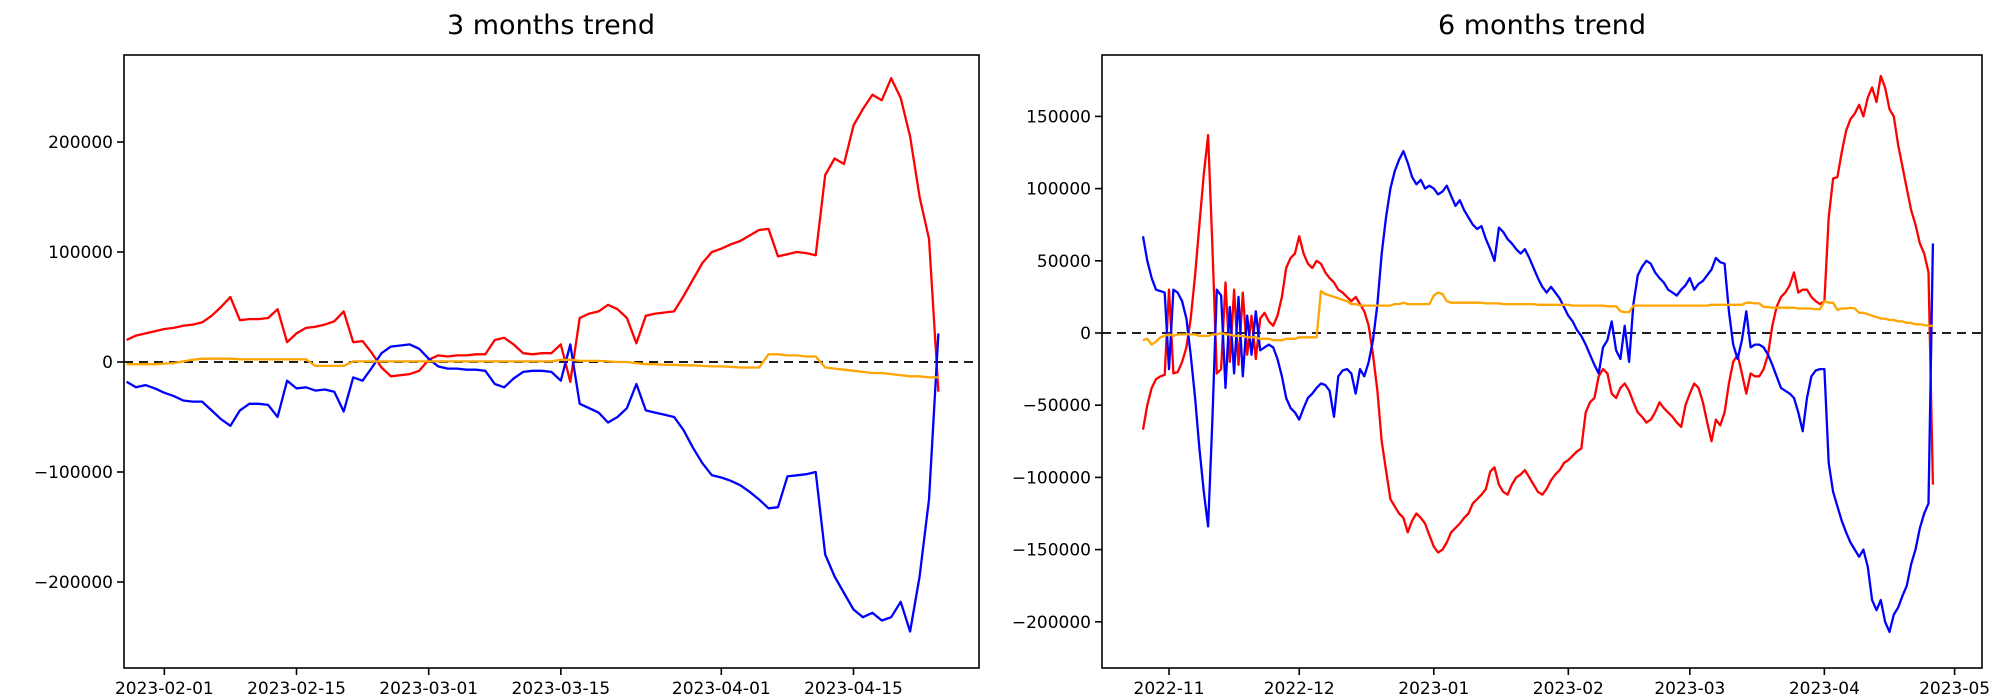 The image size is (2000, 700). I want to click on x-tick-label: 2022-12, so click(1299, 689).